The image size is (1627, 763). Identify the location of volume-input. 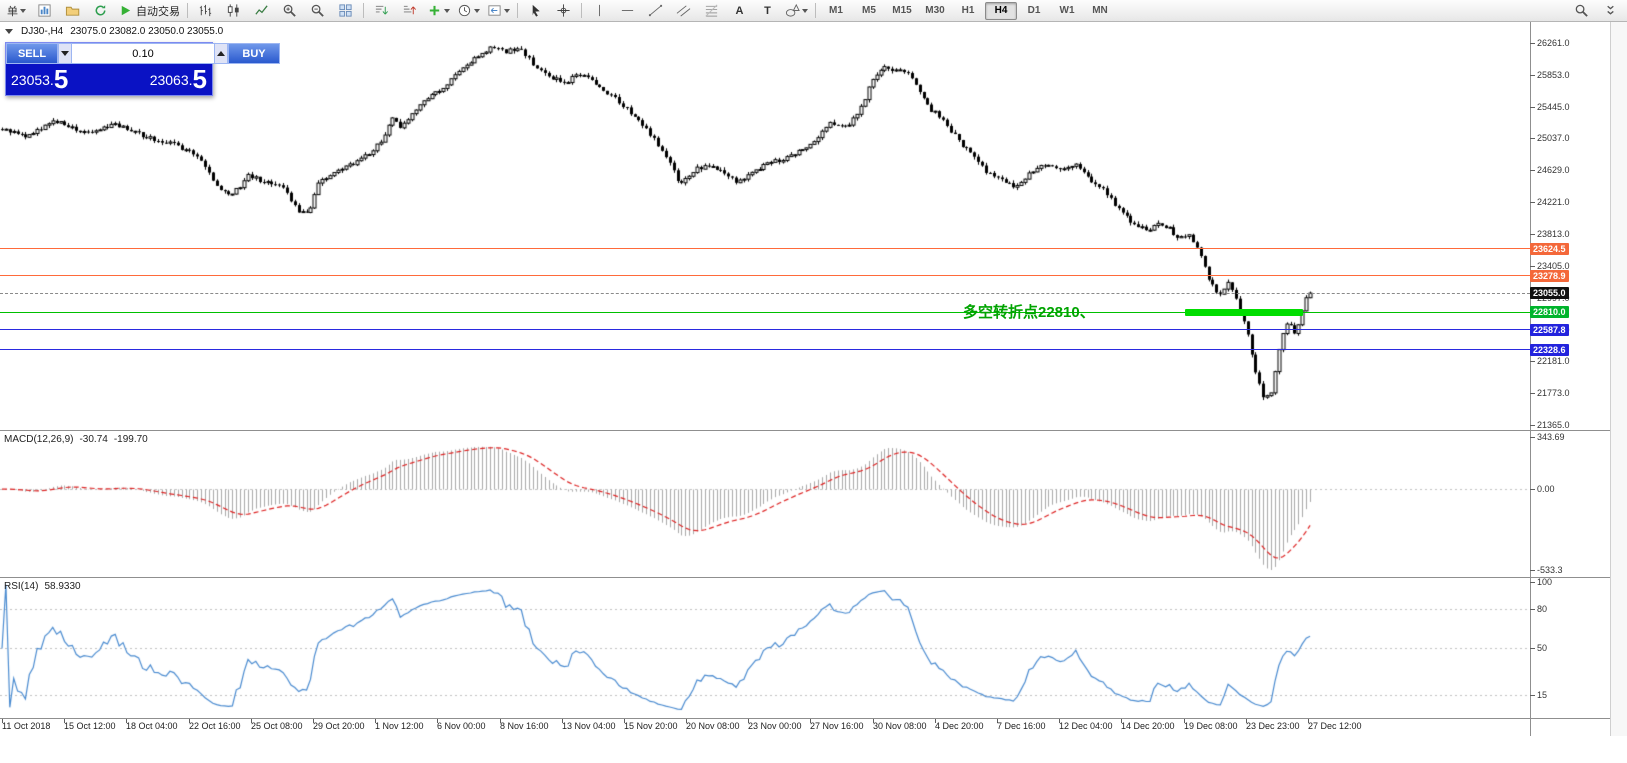
(143, 53).